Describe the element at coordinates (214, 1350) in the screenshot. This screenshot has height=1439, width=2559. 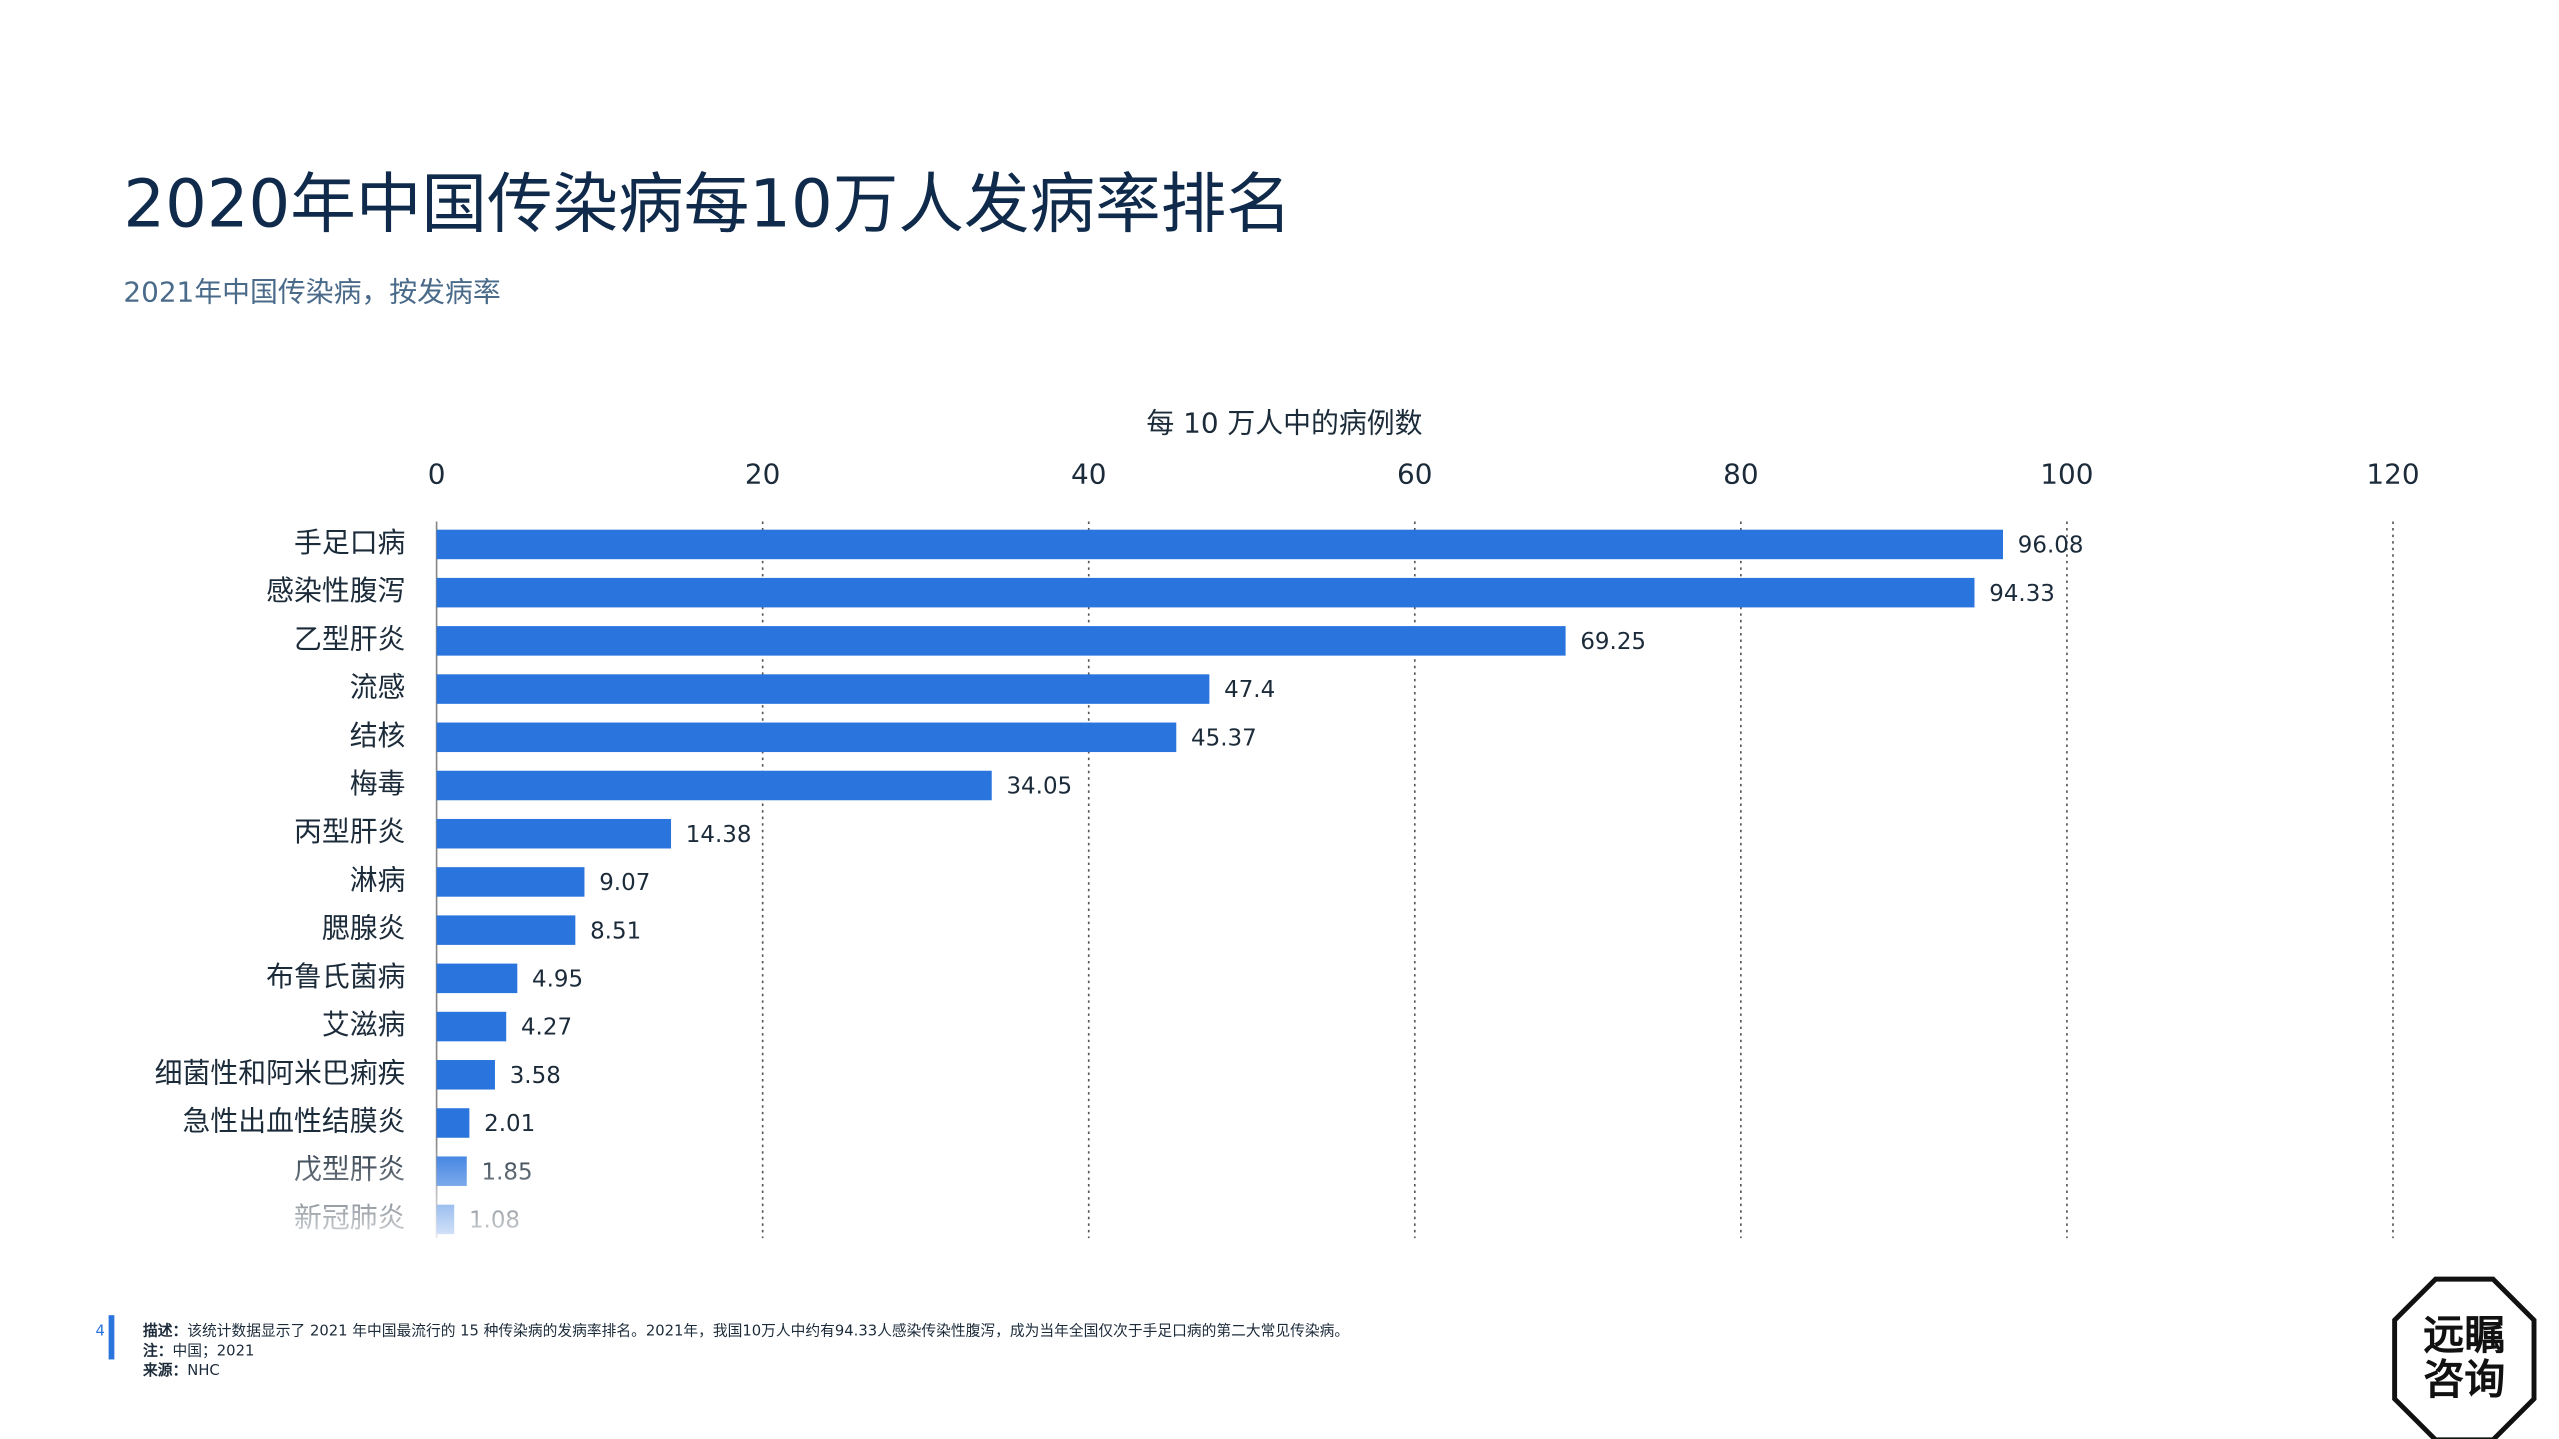
I see `note-text: 中国；2021` at that location.